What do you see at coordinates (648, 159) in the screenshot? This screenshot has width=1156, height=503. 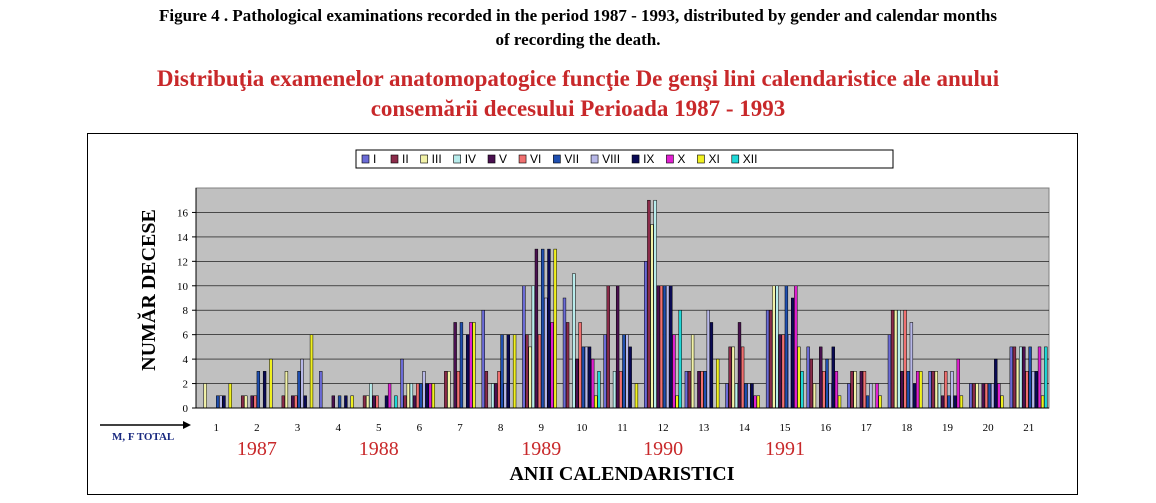 I see `legend-label: IX` at bounding box center [648, 159].